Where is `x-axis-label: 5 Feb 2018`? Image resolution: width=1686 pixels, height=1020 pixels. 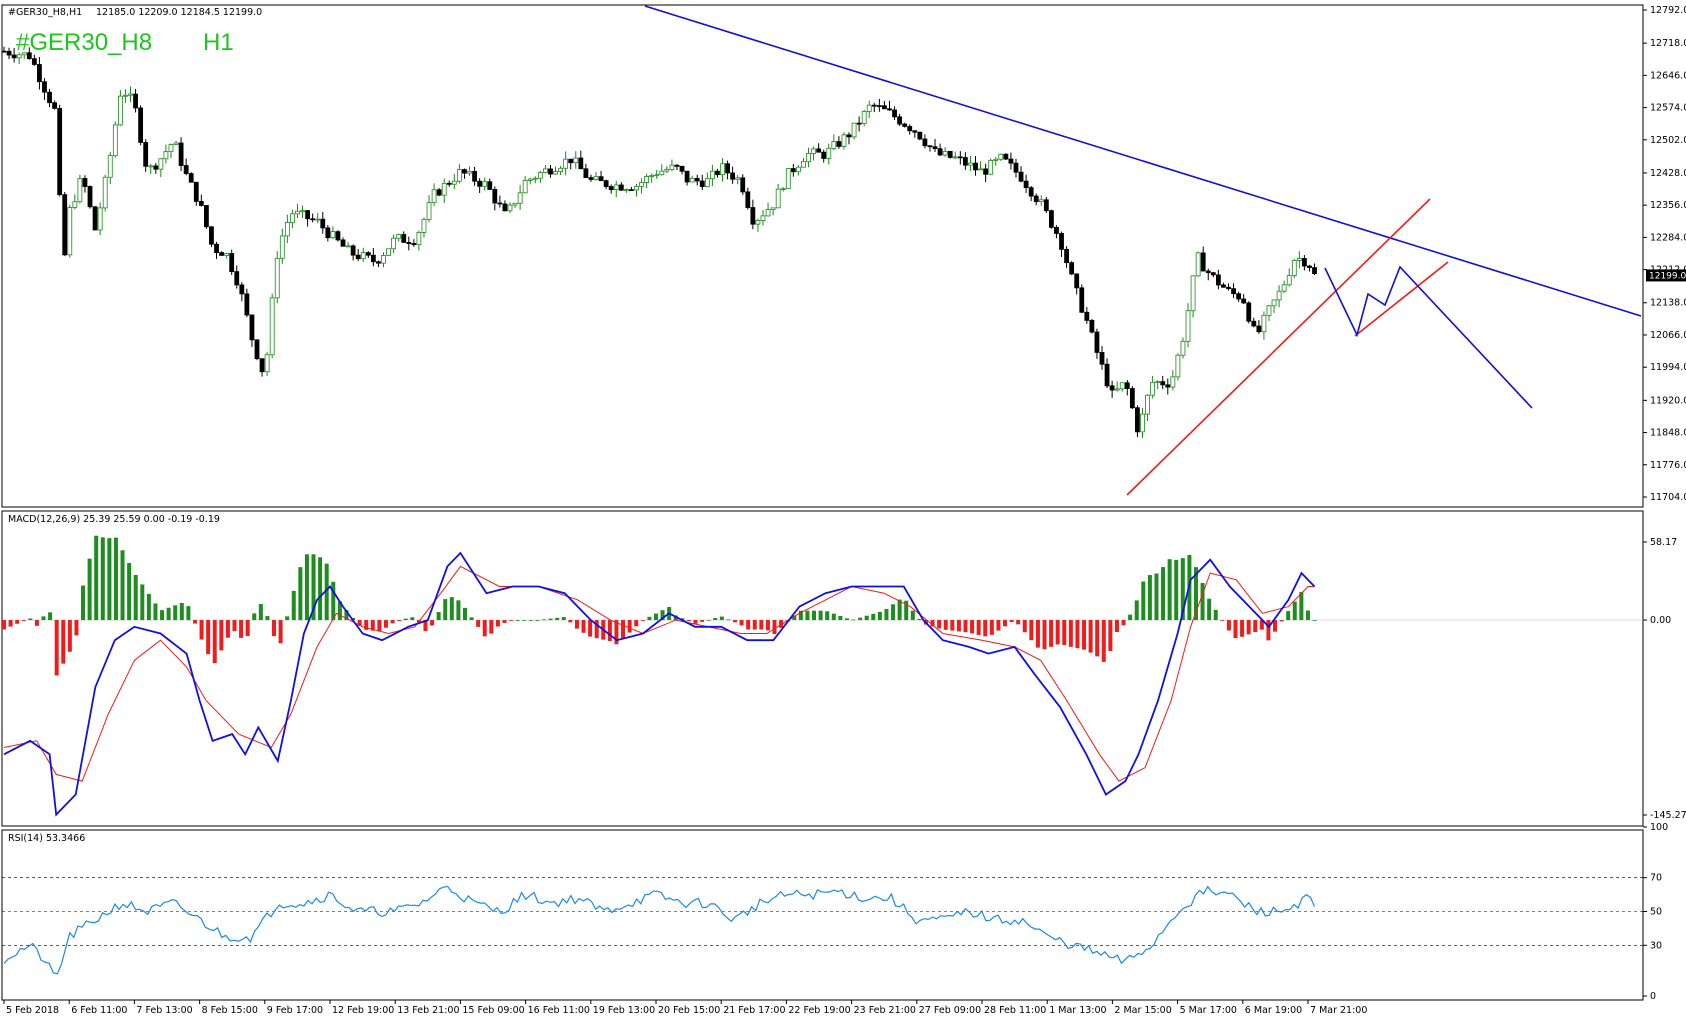
x-axis-label: 5 Feb 2018 is located at coordinates (32, 1010).